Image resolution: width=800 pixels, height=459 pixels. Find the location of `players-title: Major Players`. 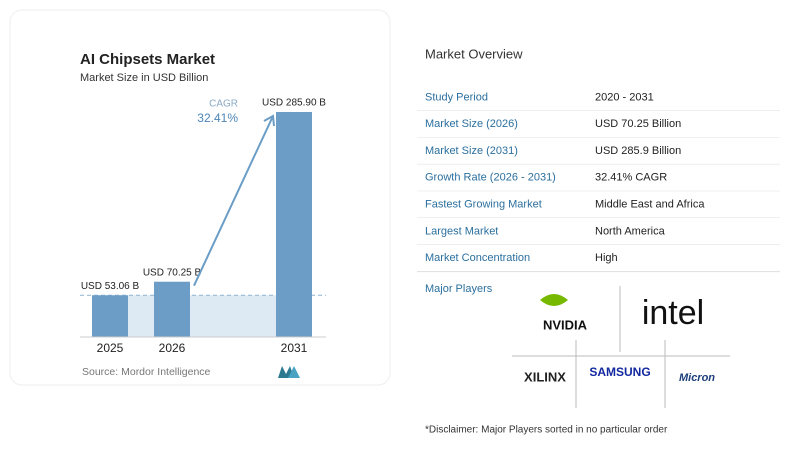

players-title: Major Players is located at coordinates (459, 289).